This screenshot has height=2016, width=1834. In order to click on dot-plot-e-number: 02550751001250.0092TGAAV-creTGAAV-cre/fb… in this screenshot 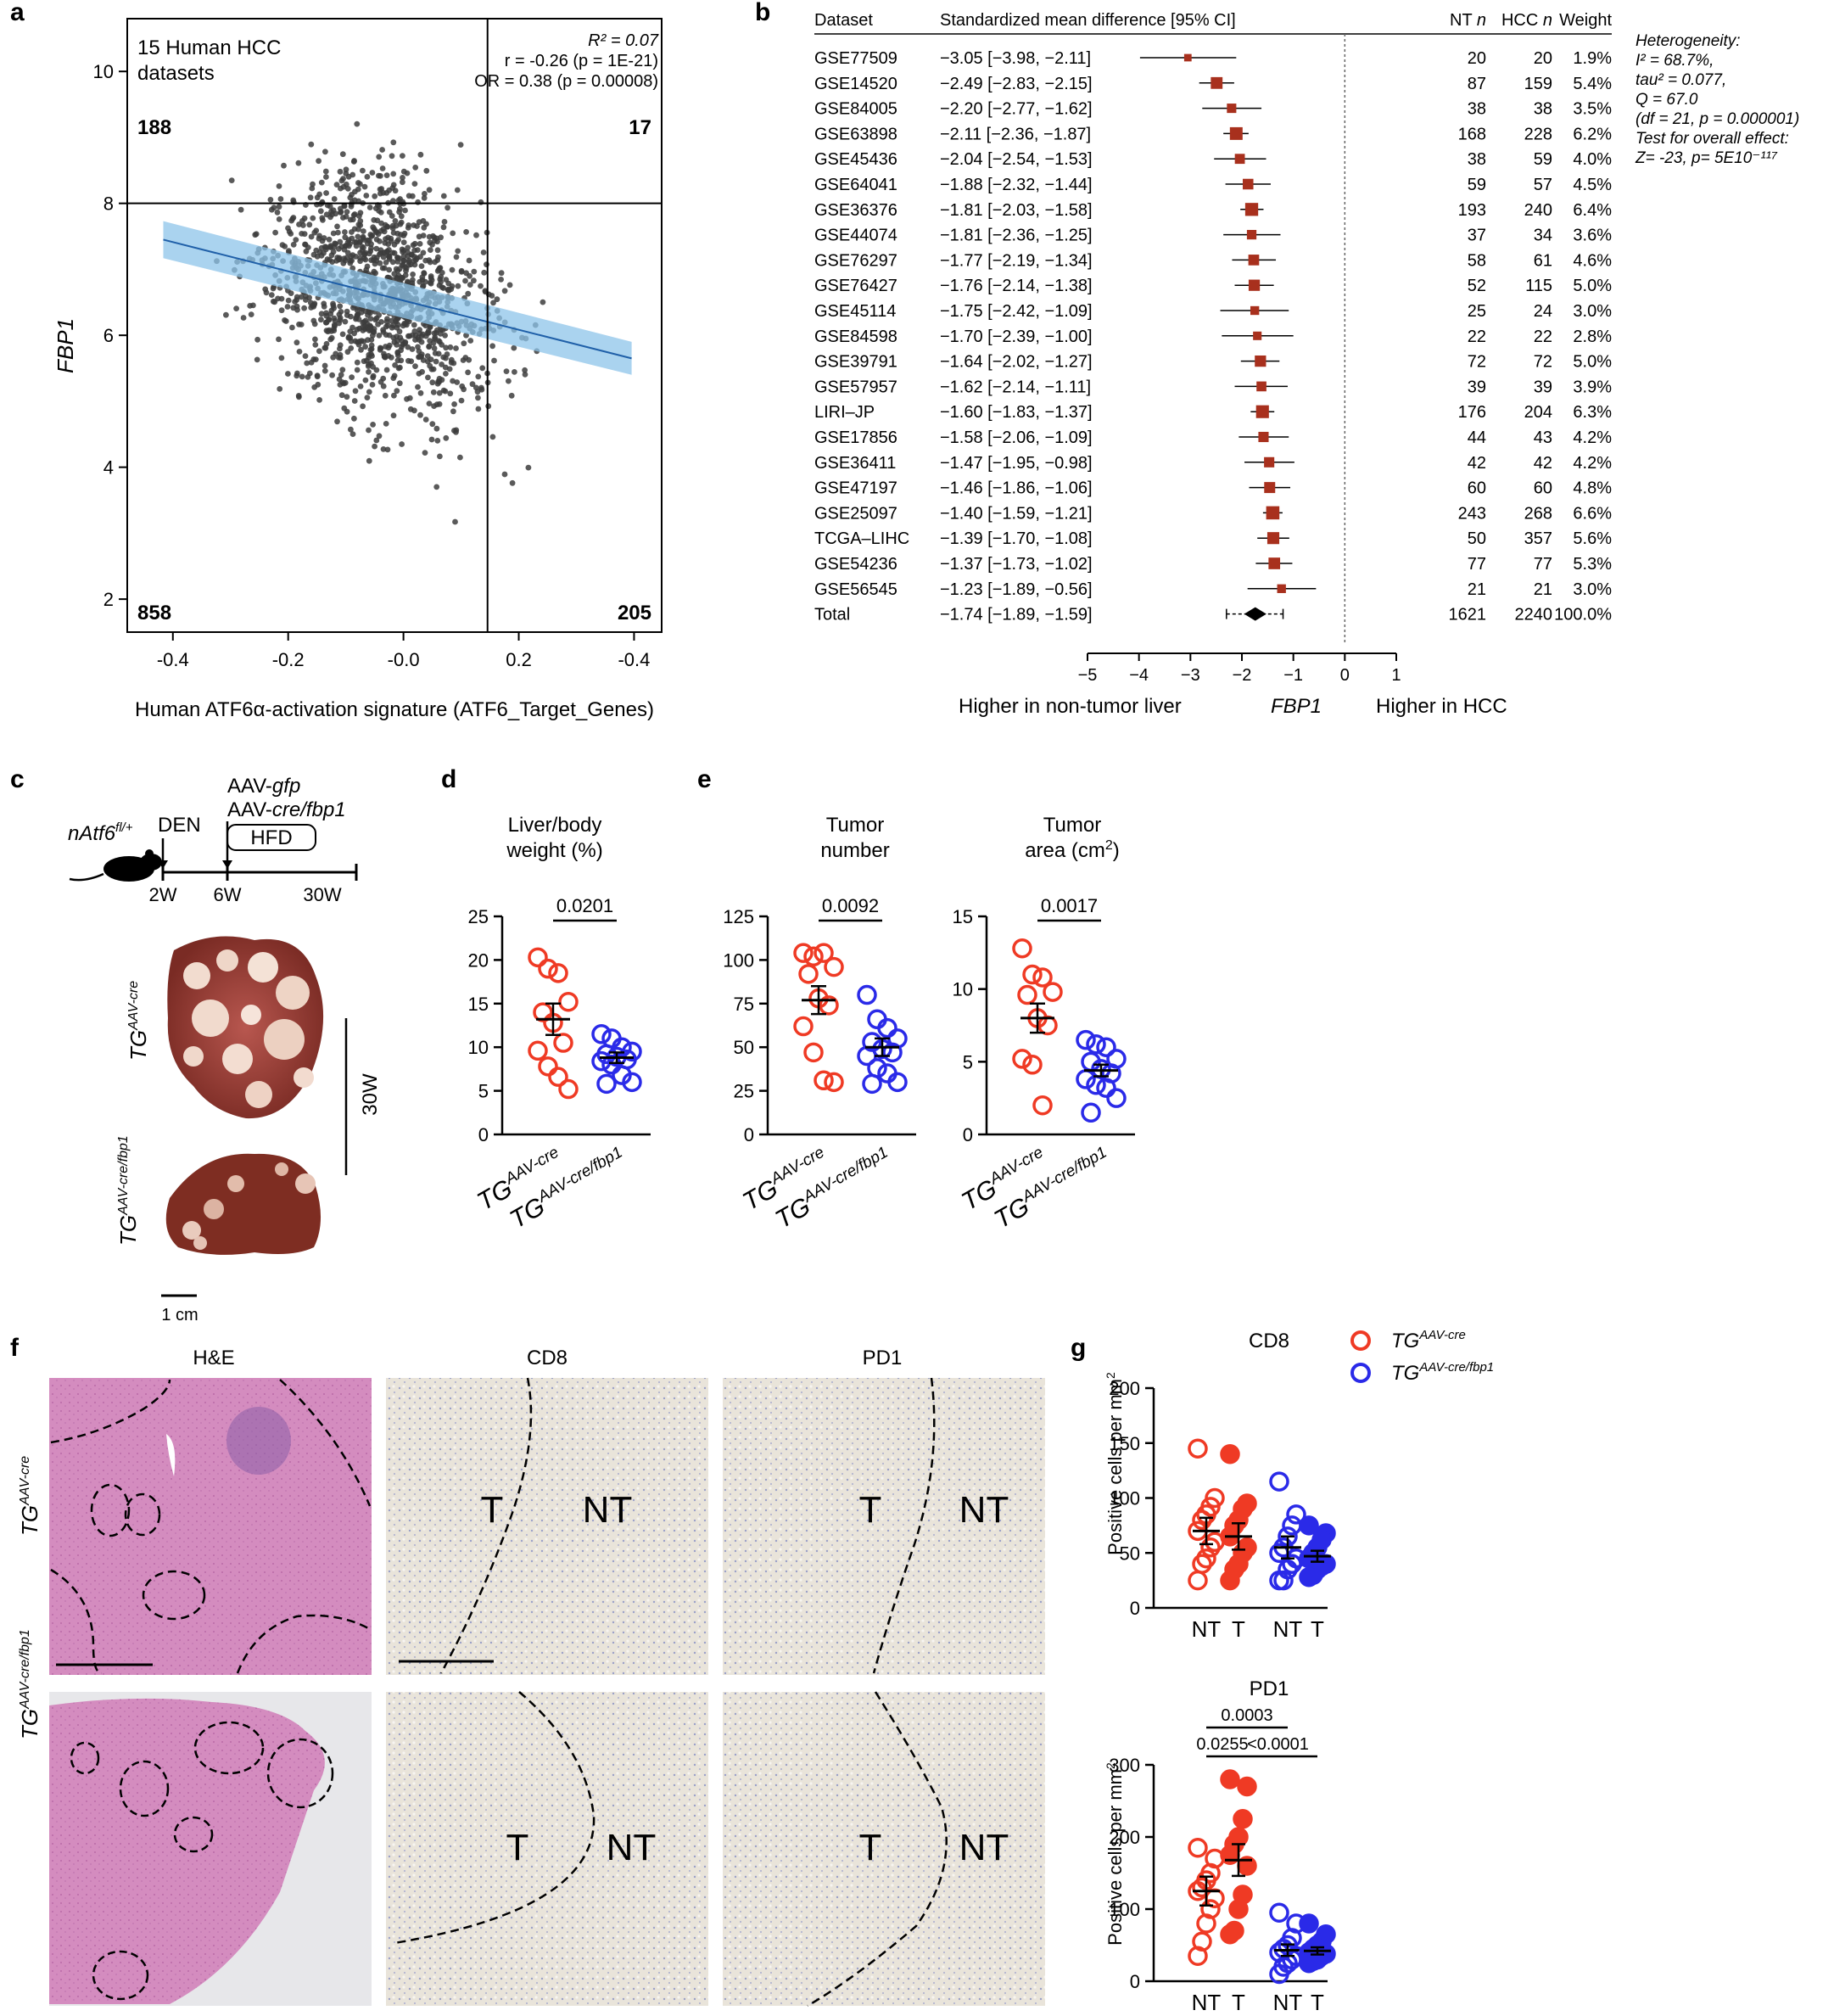, I will do `click(819, 1065)`.